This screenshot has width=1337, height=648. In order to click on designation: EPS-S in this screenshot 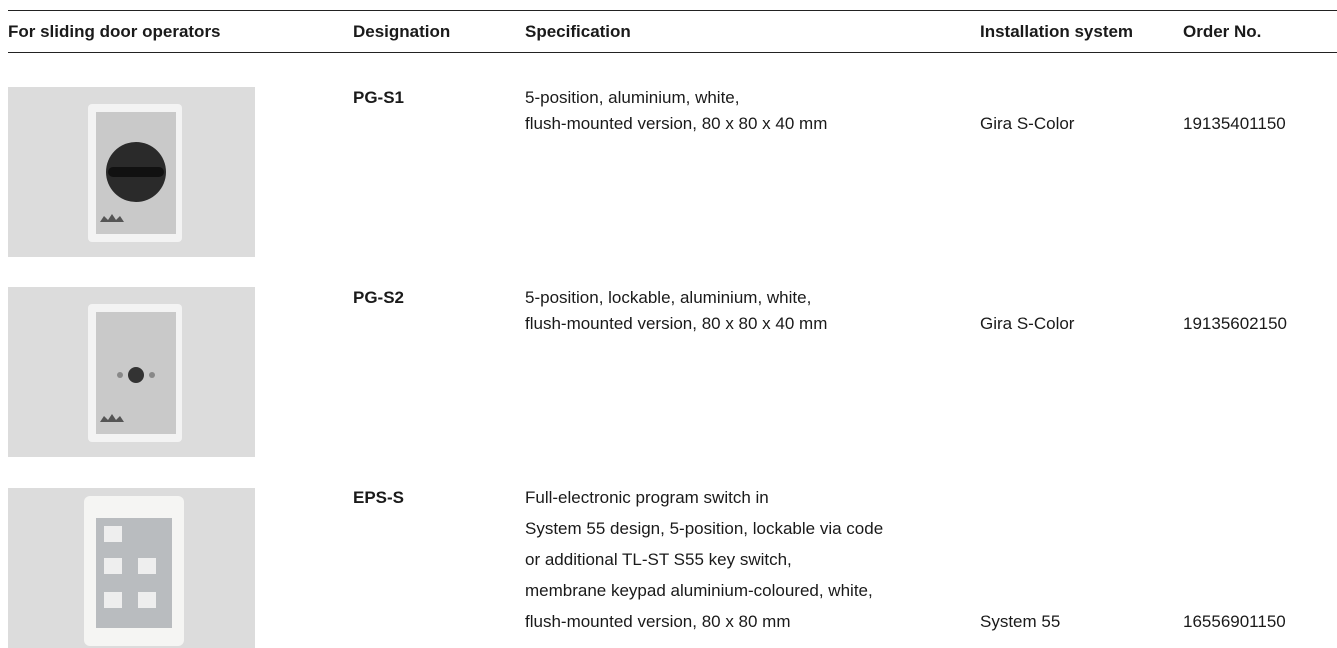, I will do `click(379, 497)`.